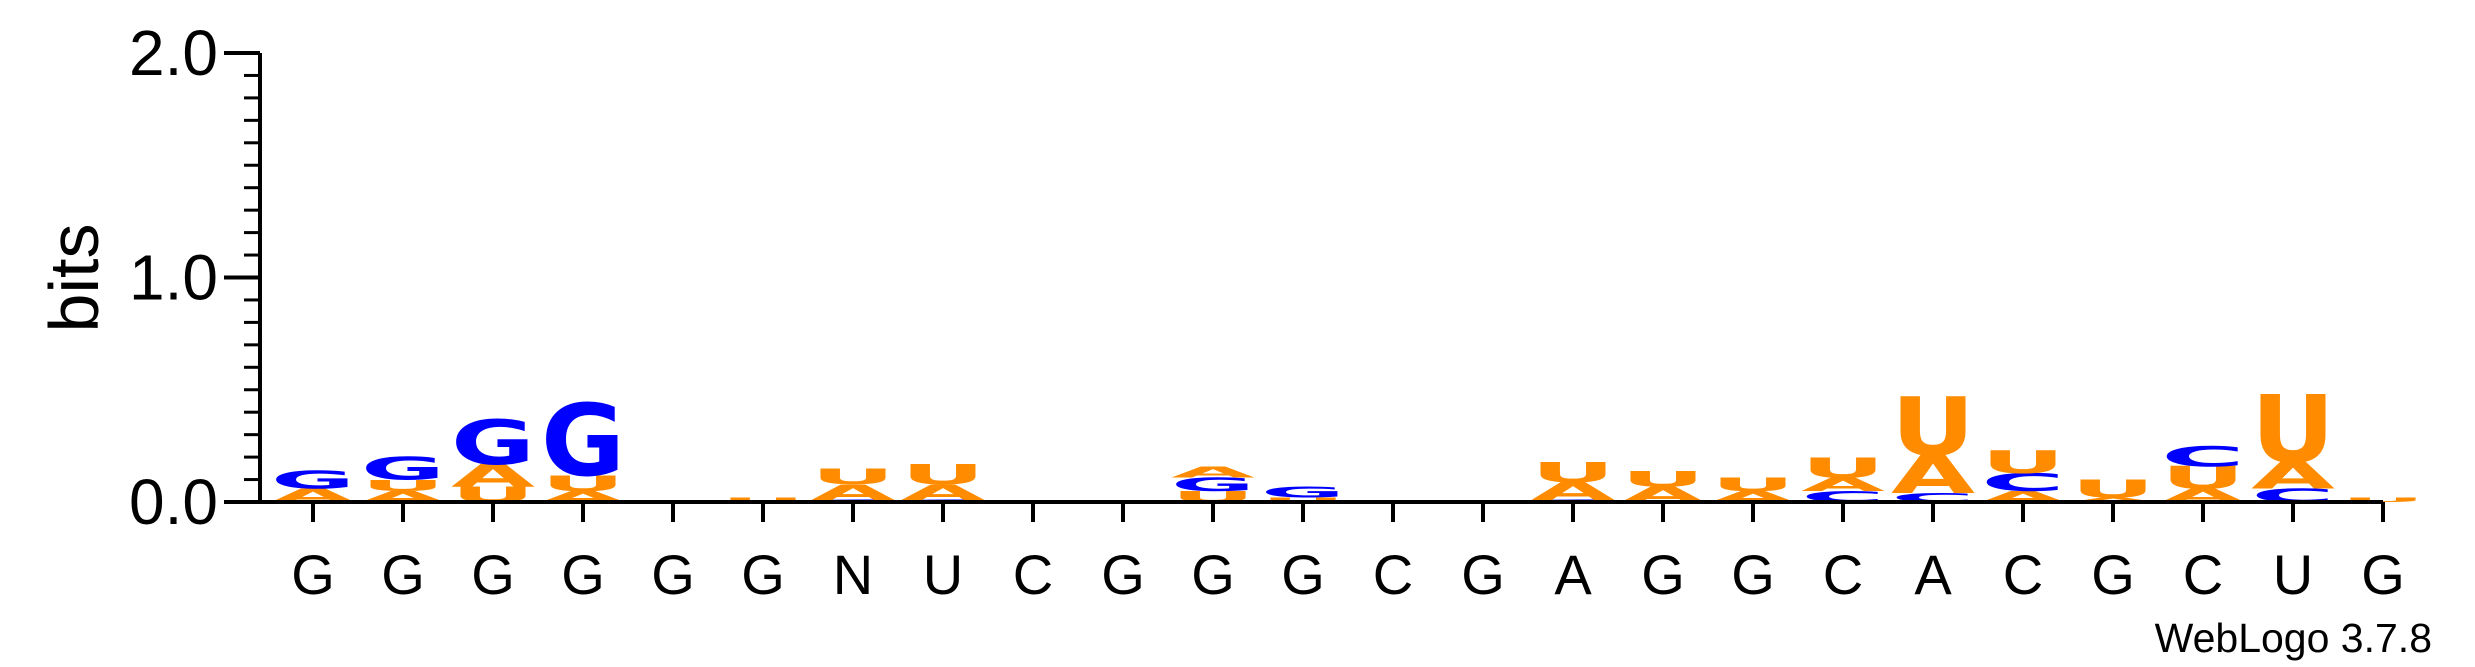  What do you see at coordinates (173, 53) in the screenshot?
I see `y-tick-label: 2.0` at bounding box center [173, 53].